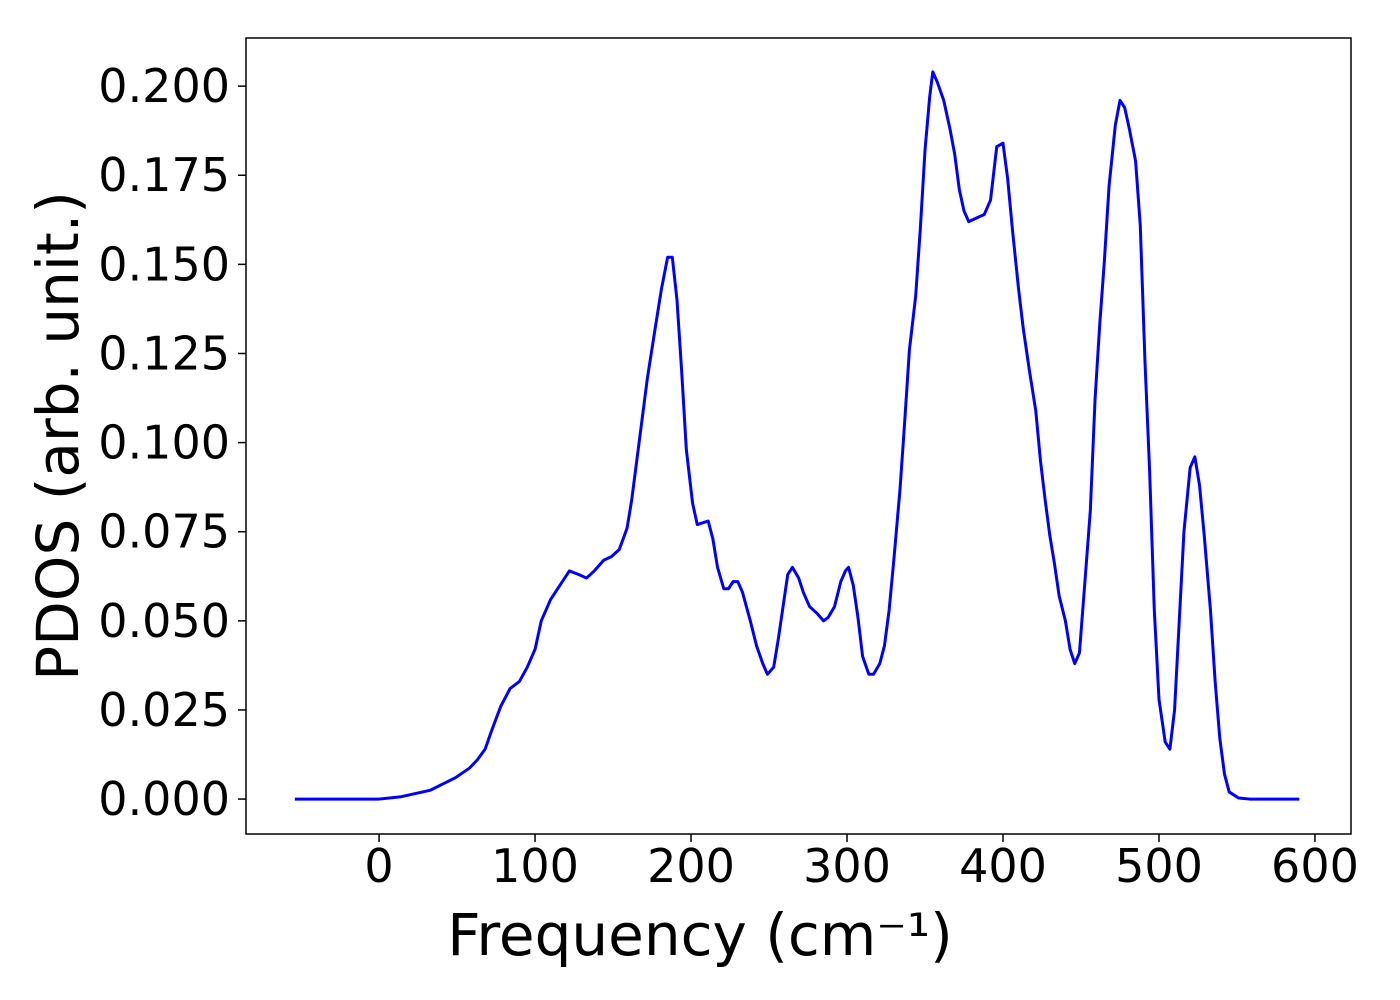  Describe the element at coordinates (847, 866) in the screenshot. I see `x-tick-label: 300` at that location.